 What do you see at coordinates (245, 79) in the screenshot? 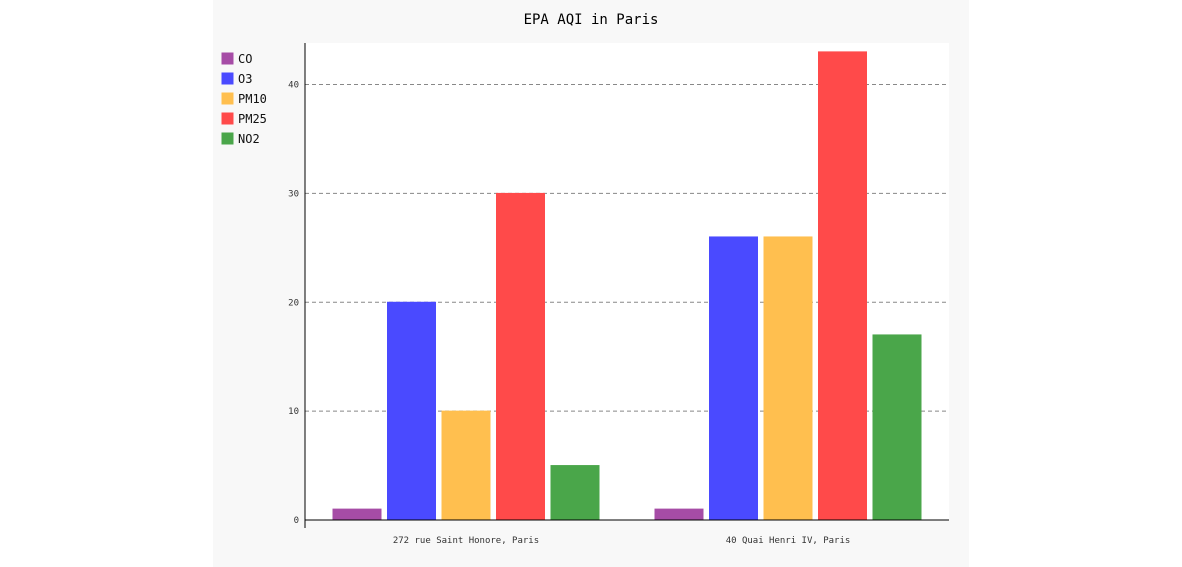
I see `legend-label: O3` at bounding box center [245, 79].